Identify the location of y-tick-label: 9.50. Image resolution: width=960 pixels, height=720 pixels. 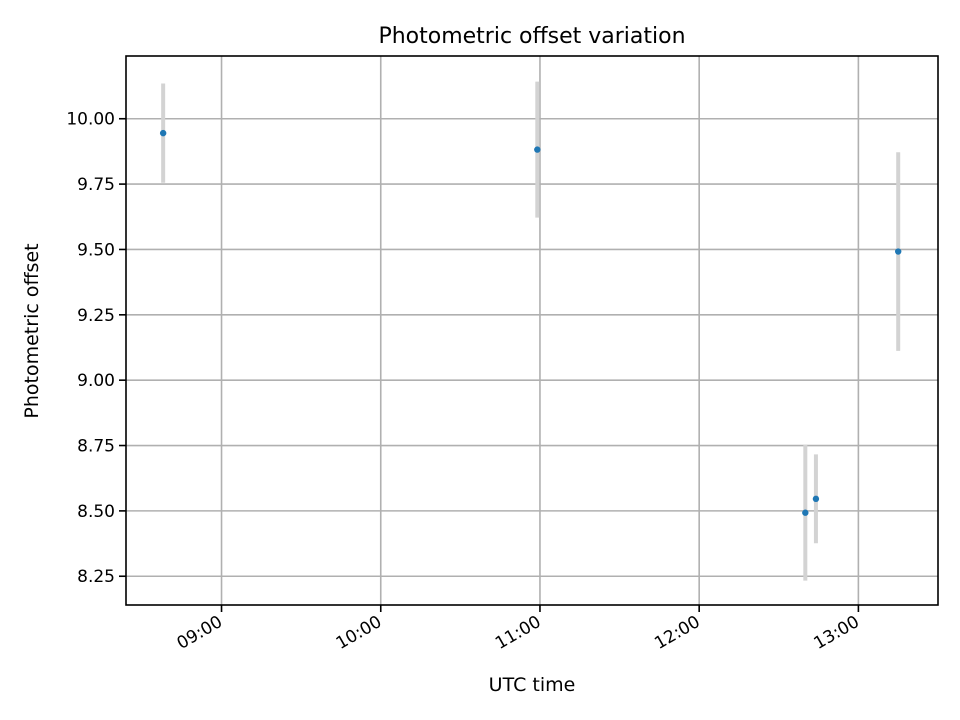
(96, 250).